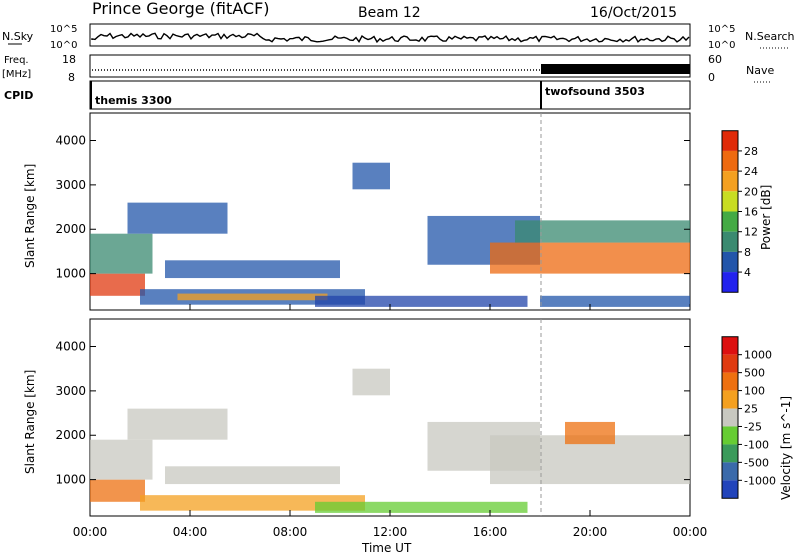  Describe the element at coordinates (751, 191) in the screenshot. I see `colorbar-tick-label: 20` at that location.